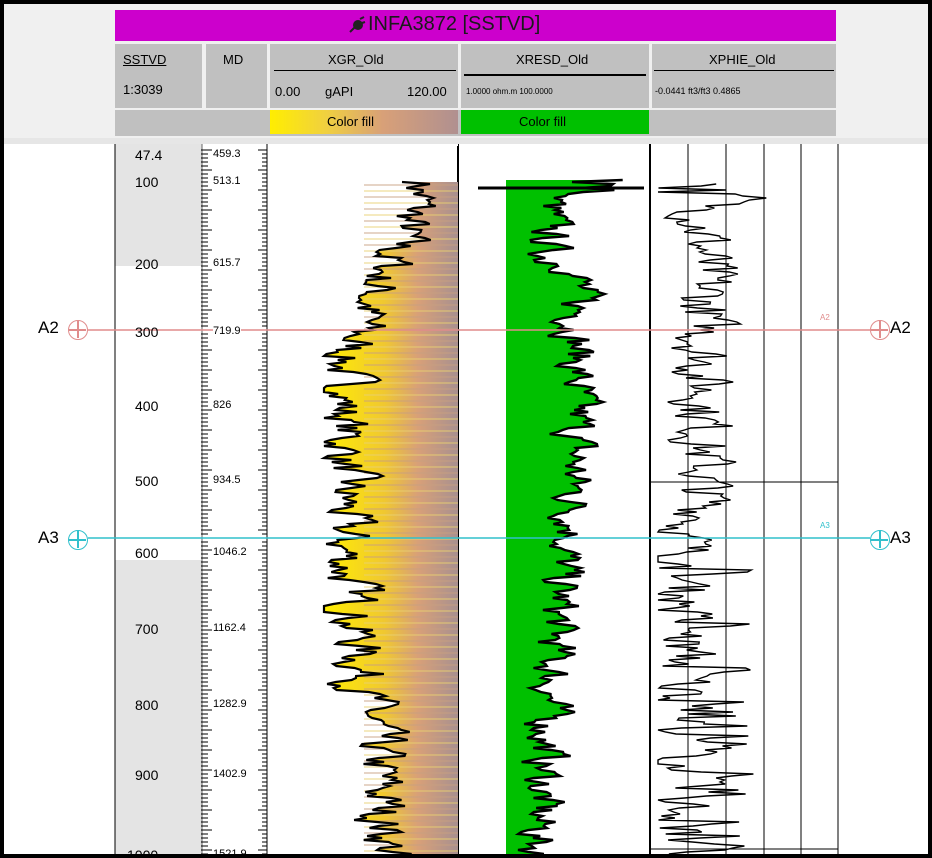 This screenshot has height=858, width=932. What do you see at coordinates (230, 853) in the screenshot?
I see `md-depth-label: 1521.9` at bounding box center [230, 853].